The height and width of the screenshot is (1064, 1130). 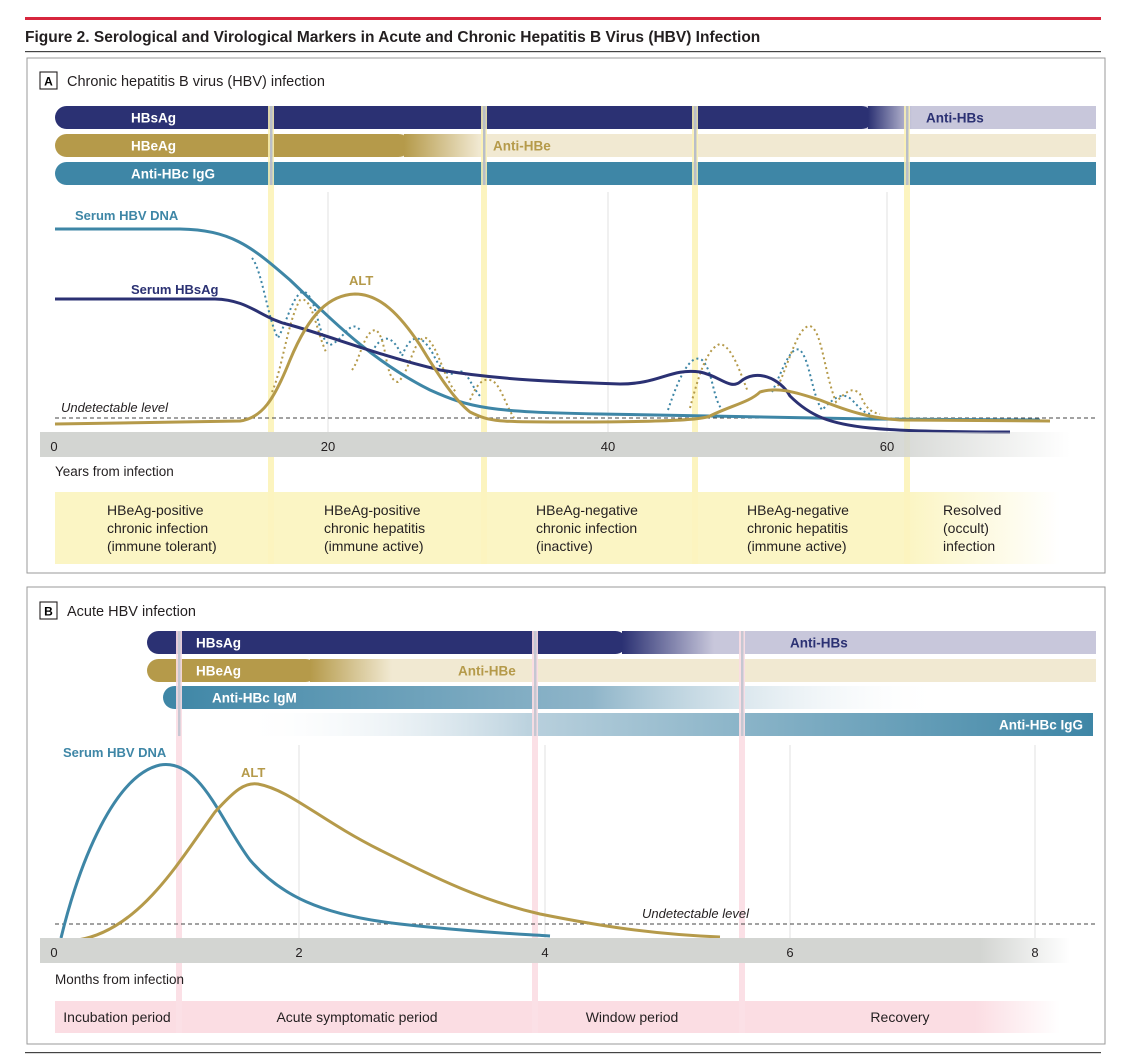 What do you see at coordinates (887, 446) in the screenshot?
I see `a-tick-60: 60` at bounding box center [887, 446].